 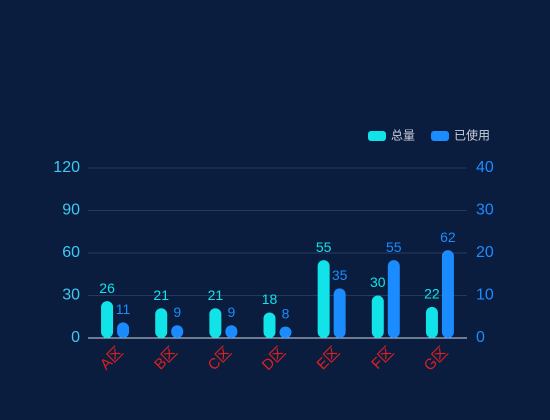 I want to click on value-label: 26, so click(x=107, y=288).